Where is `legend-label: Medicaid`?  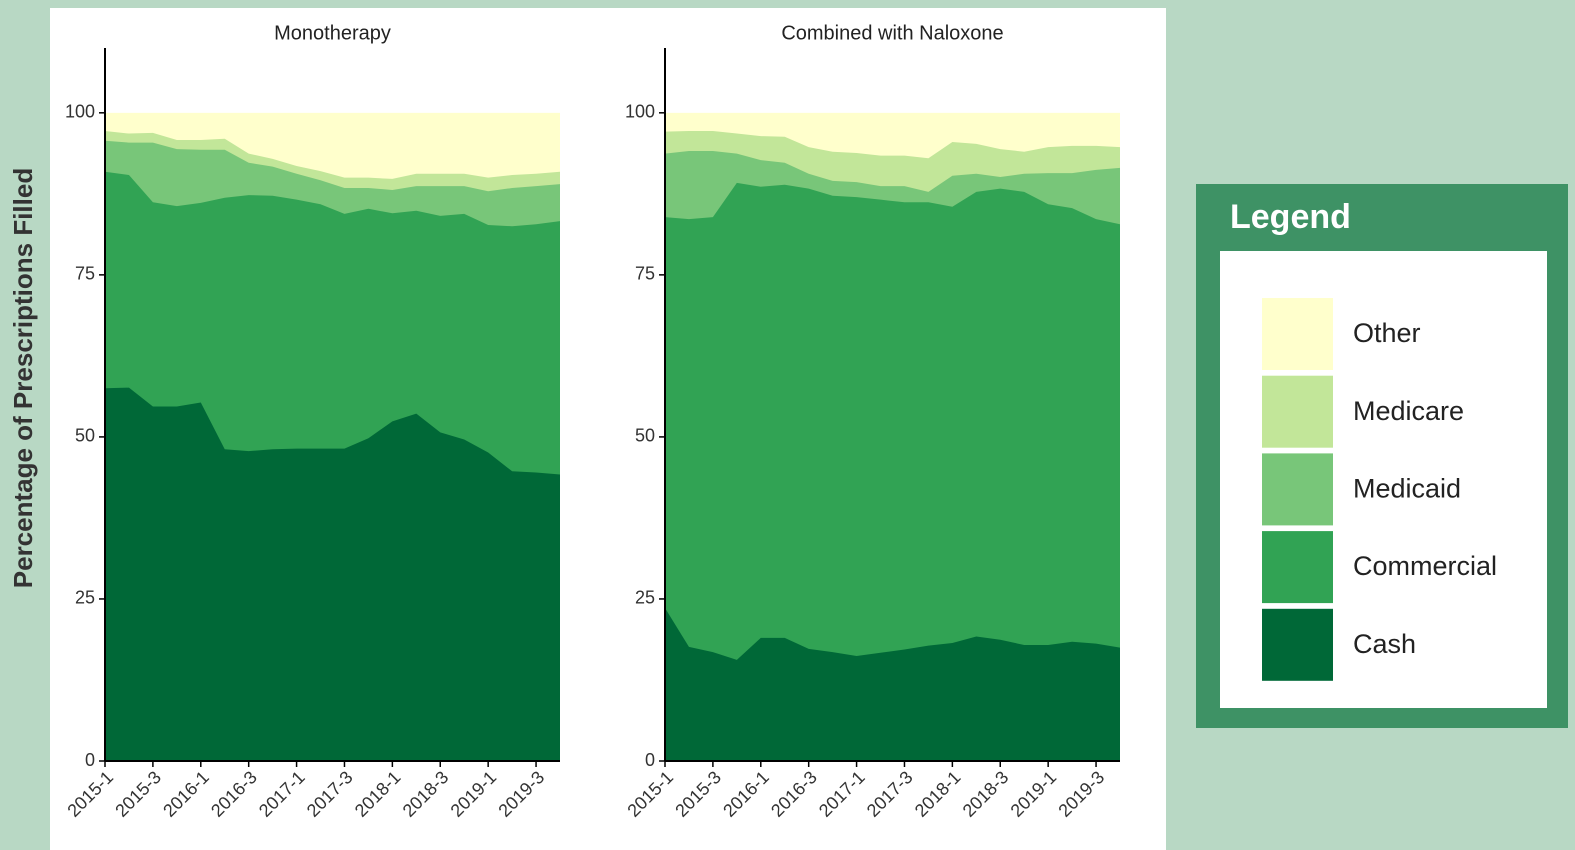 legend-label: Medicaid is located at coordinates (1407, 489).